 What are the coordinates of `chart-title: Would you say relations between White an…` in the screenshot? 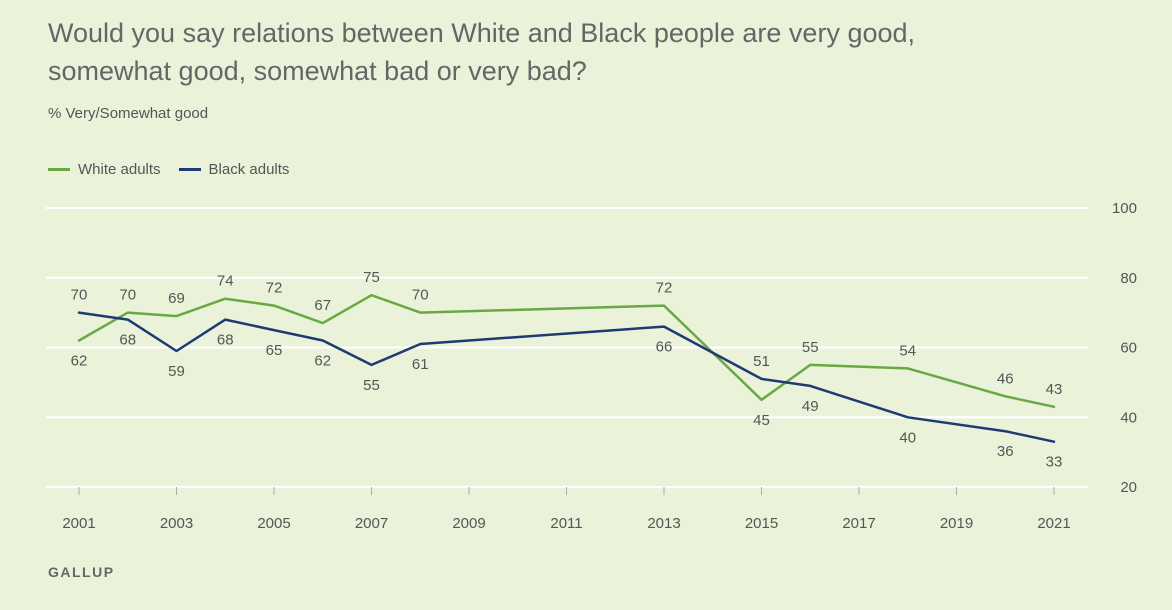 It's located at (482, 52).